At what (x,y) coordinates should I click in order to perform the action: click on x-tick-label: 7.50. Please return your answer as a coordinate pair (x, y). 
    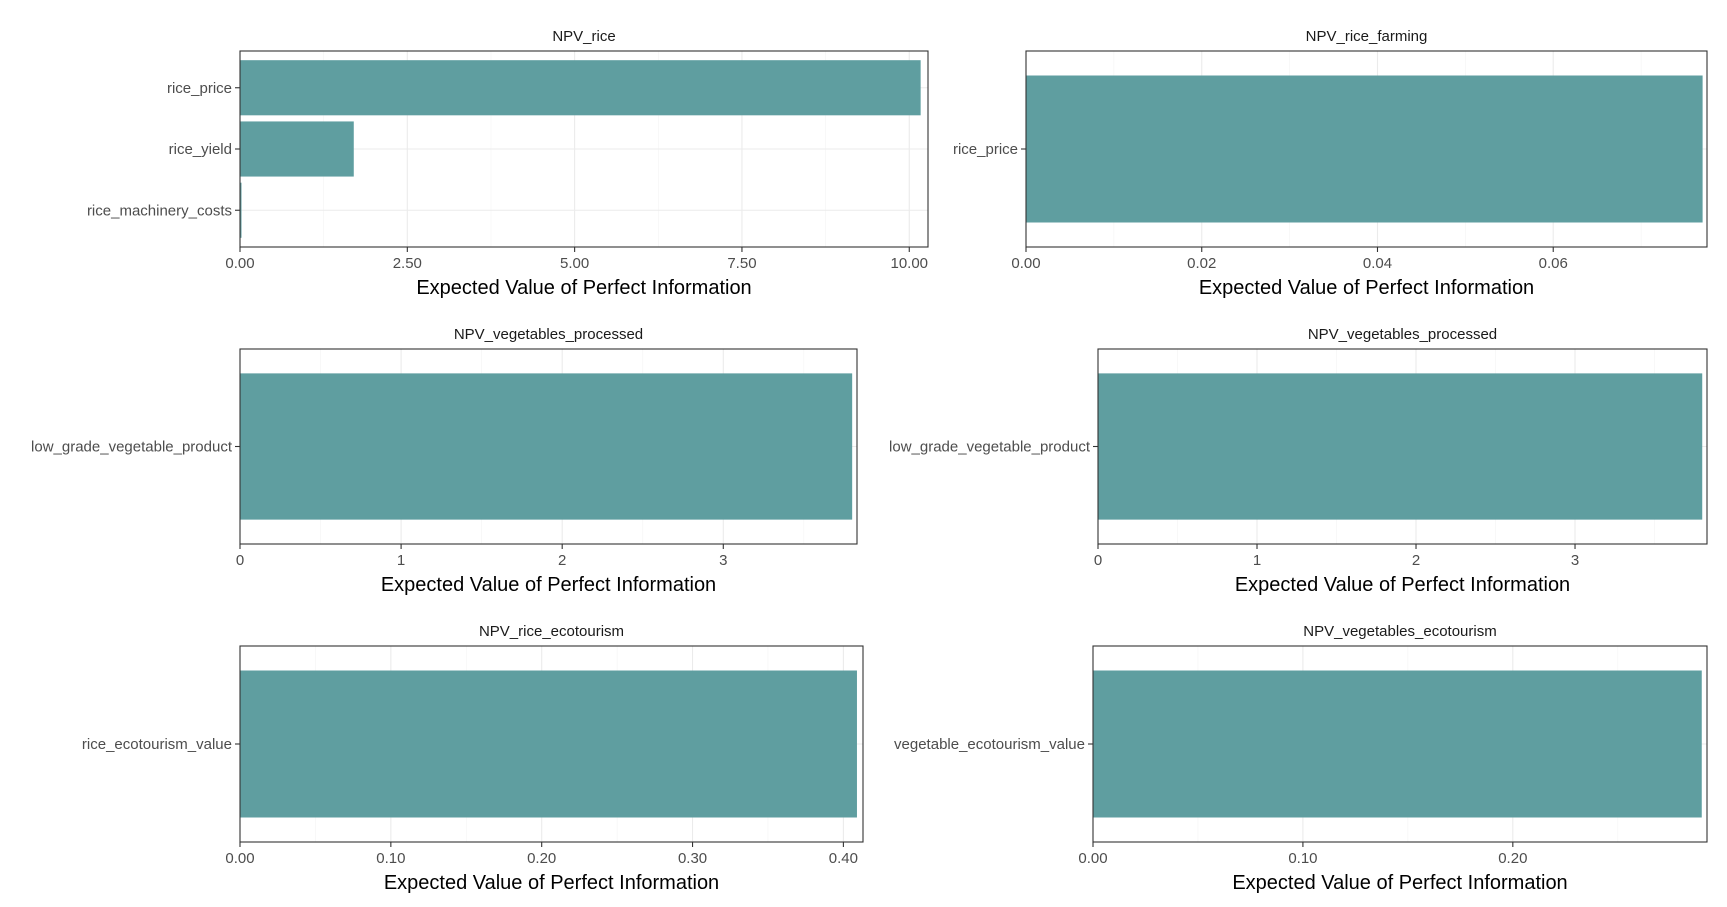
    Looking at the image, I should click on (741, 263).